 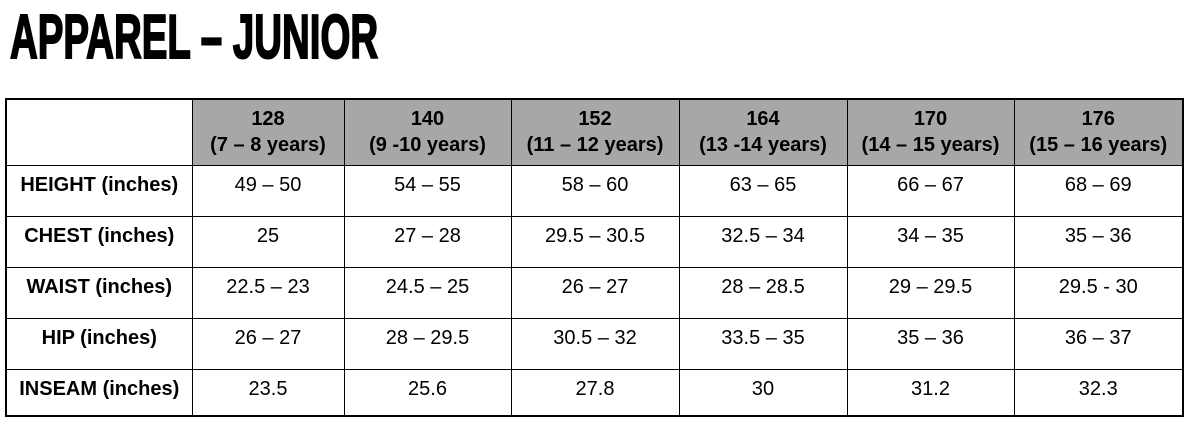 I want to click on row-label-hip: HIP (inches), so click(x=99, y=343).